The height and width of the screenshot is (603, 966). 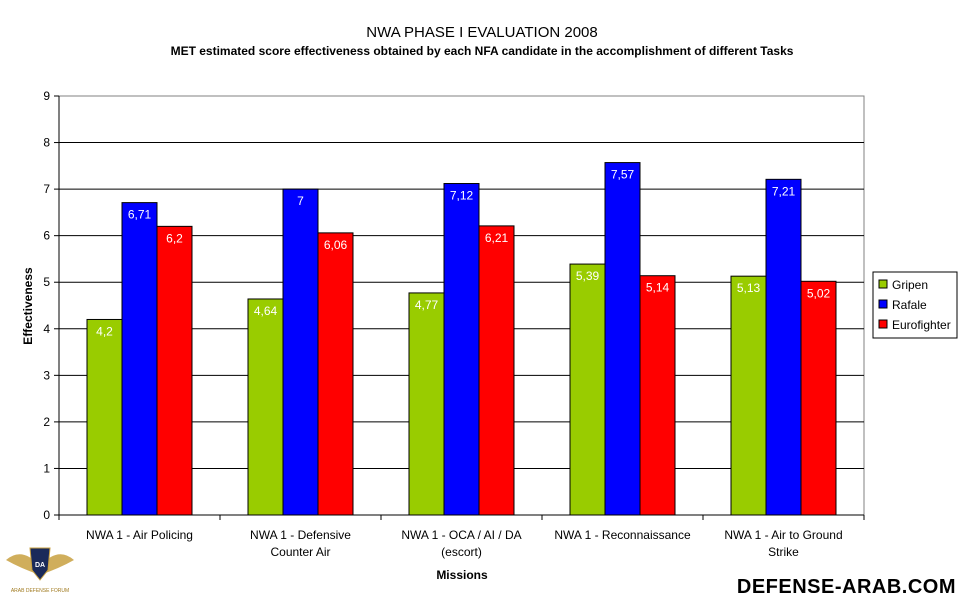 I want to click on data-label-eurofighter-2: 6,06, so click(x=336, y=245).